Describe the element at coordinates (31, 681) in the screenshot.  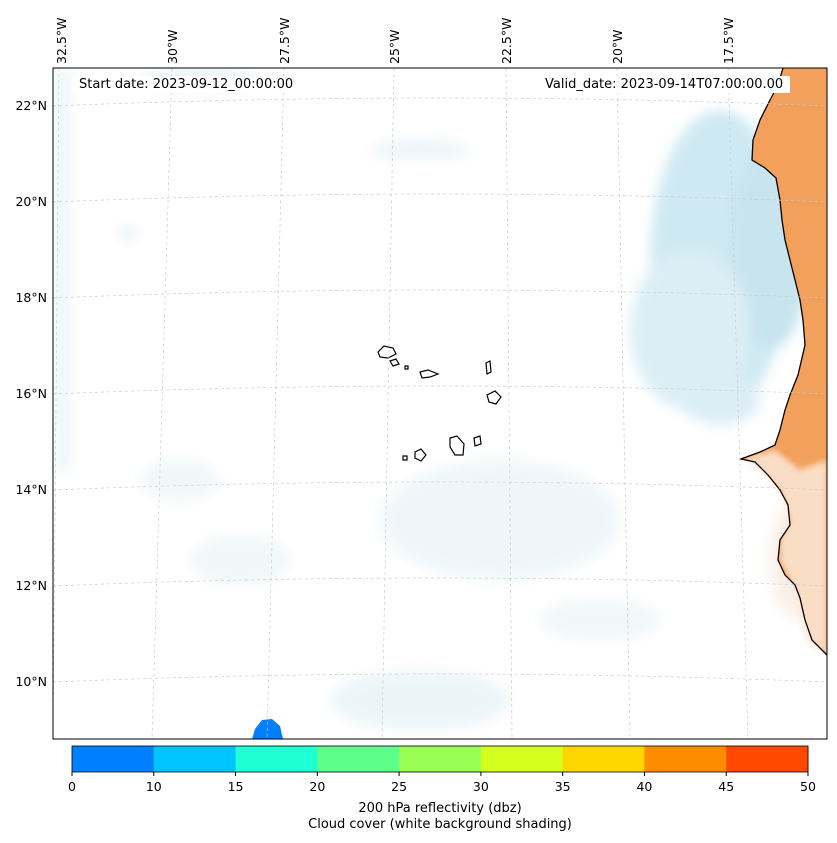
I see `lat-label: 10°N` at that location.